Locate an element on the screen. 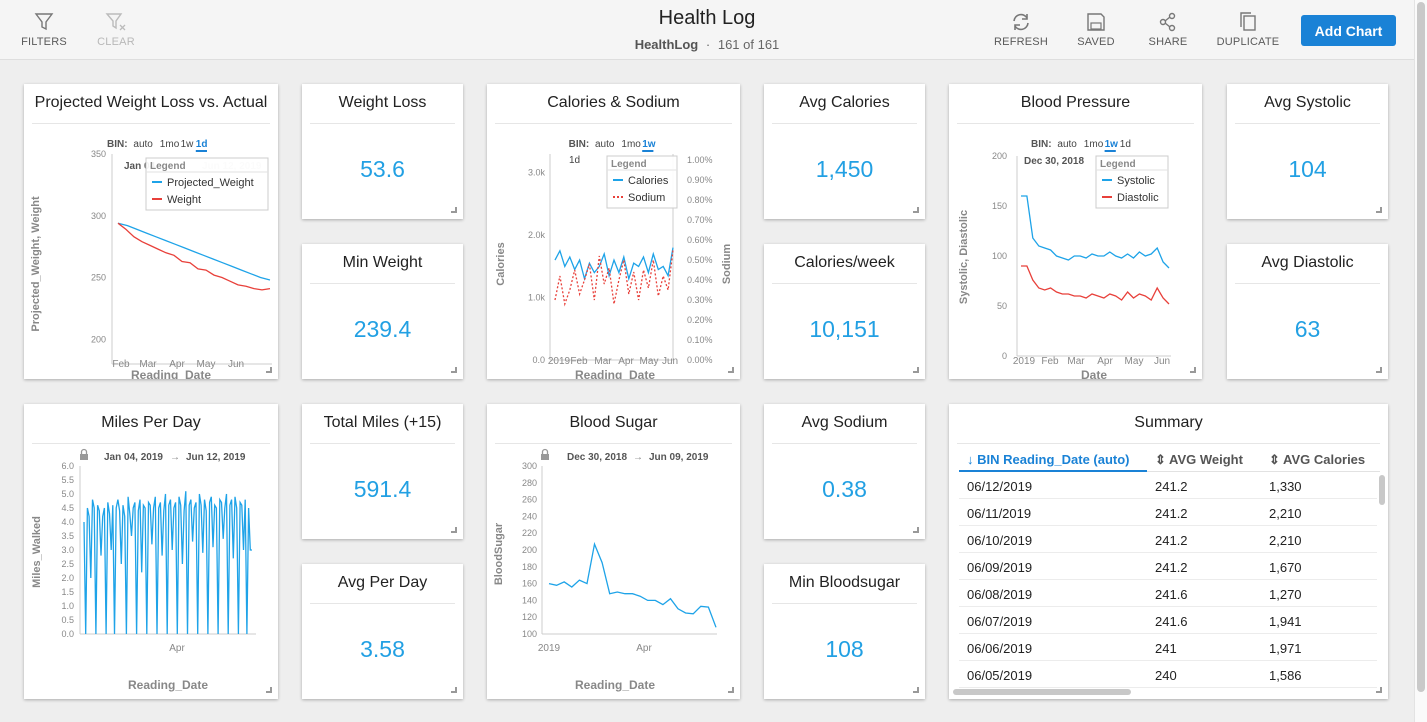 This screenshot has width=1427, height=722. y-tick-label: 100 is located at coordinates (529, 634).